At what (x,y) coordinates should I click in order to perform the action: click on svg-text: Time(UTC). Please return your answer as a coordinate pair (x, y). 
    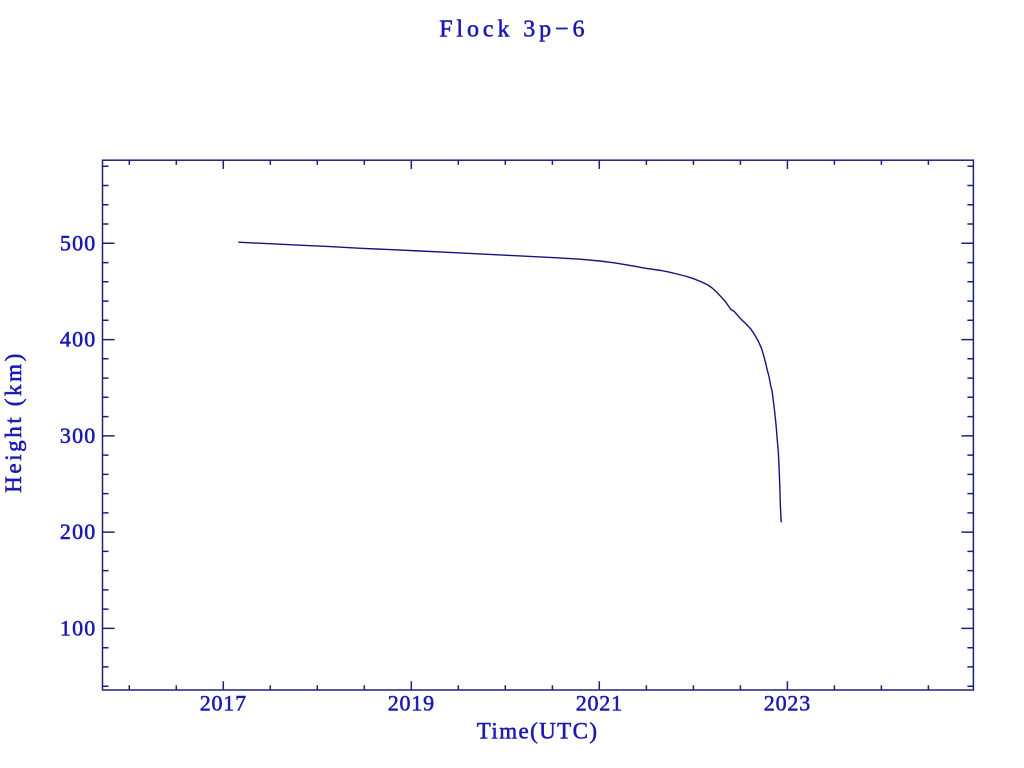
    Looking at the image, I should click on (538, 731).